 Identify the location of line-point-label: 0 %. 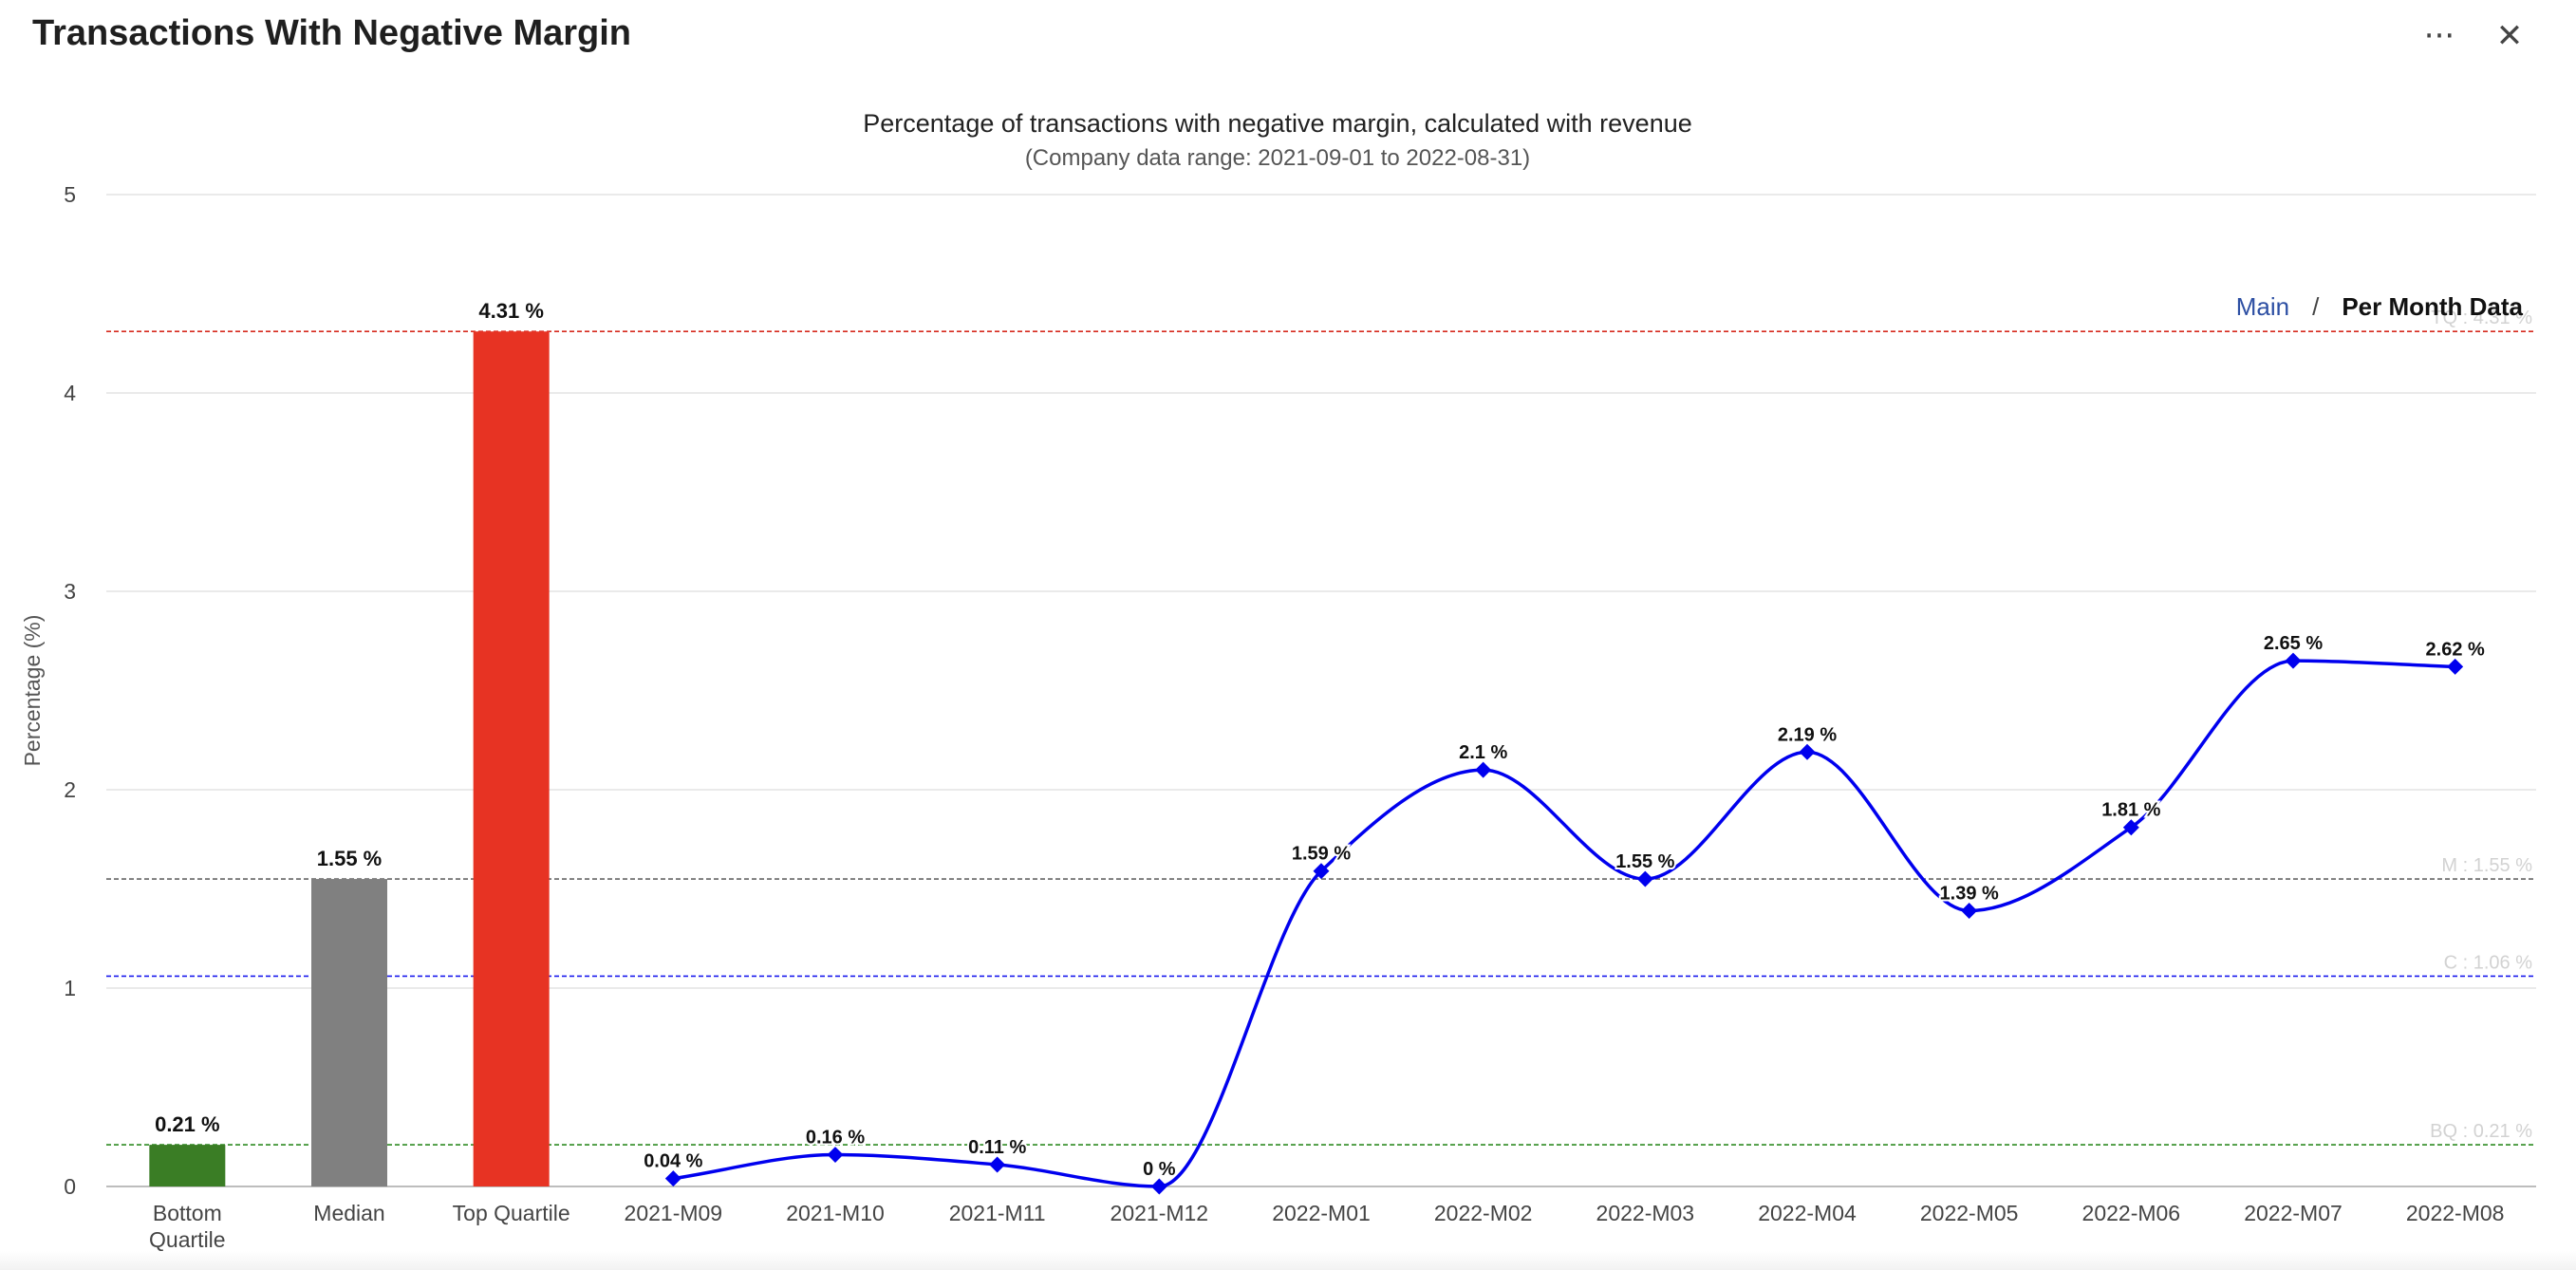
(1160, 1169).